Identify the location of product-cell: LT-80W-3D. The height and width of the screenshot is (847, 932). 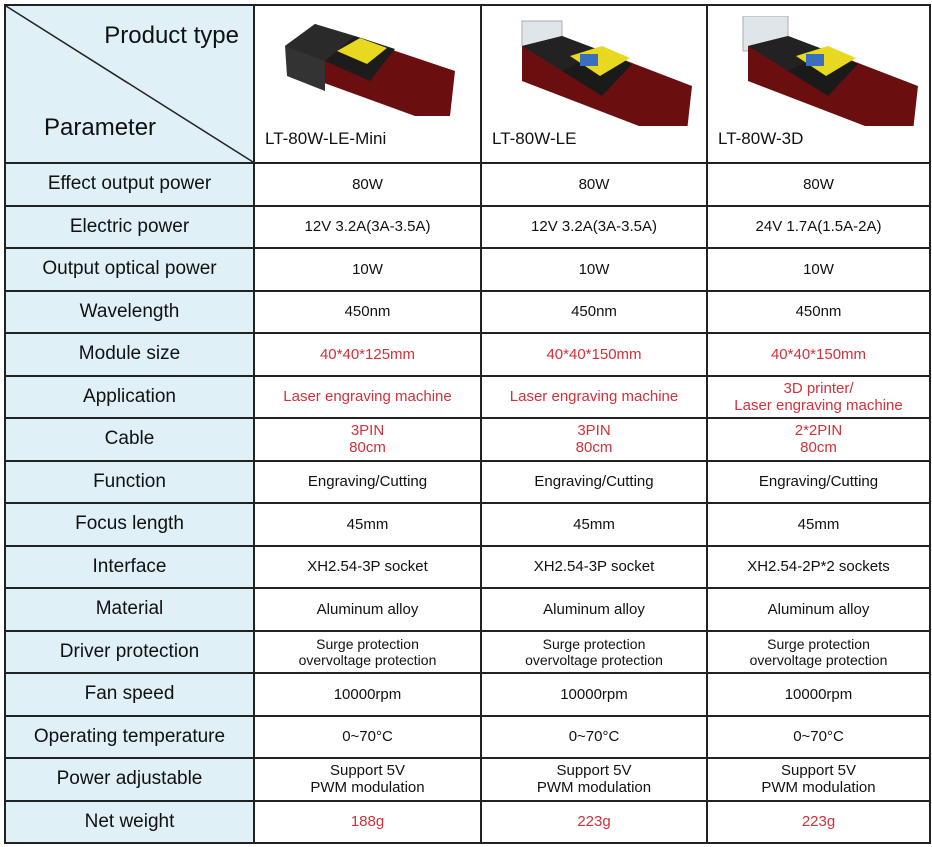
(818, 84).